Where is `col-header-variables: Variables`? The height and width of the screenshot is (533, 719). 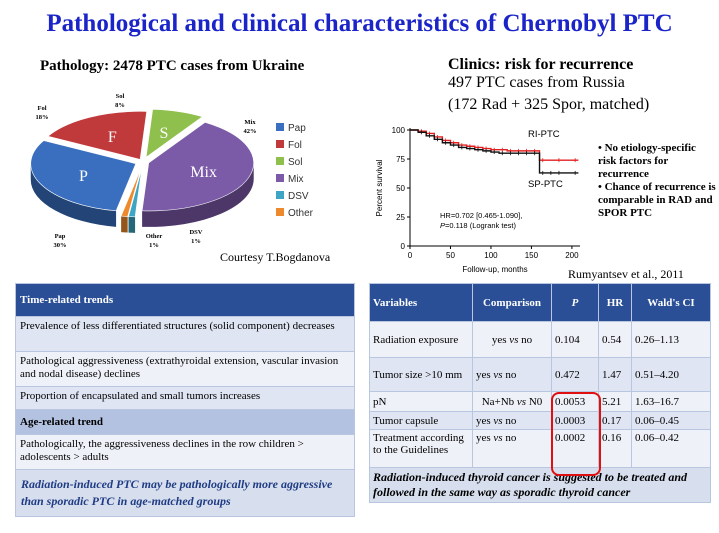
col-header-variables: Variables is located at coordinates (421, 302).